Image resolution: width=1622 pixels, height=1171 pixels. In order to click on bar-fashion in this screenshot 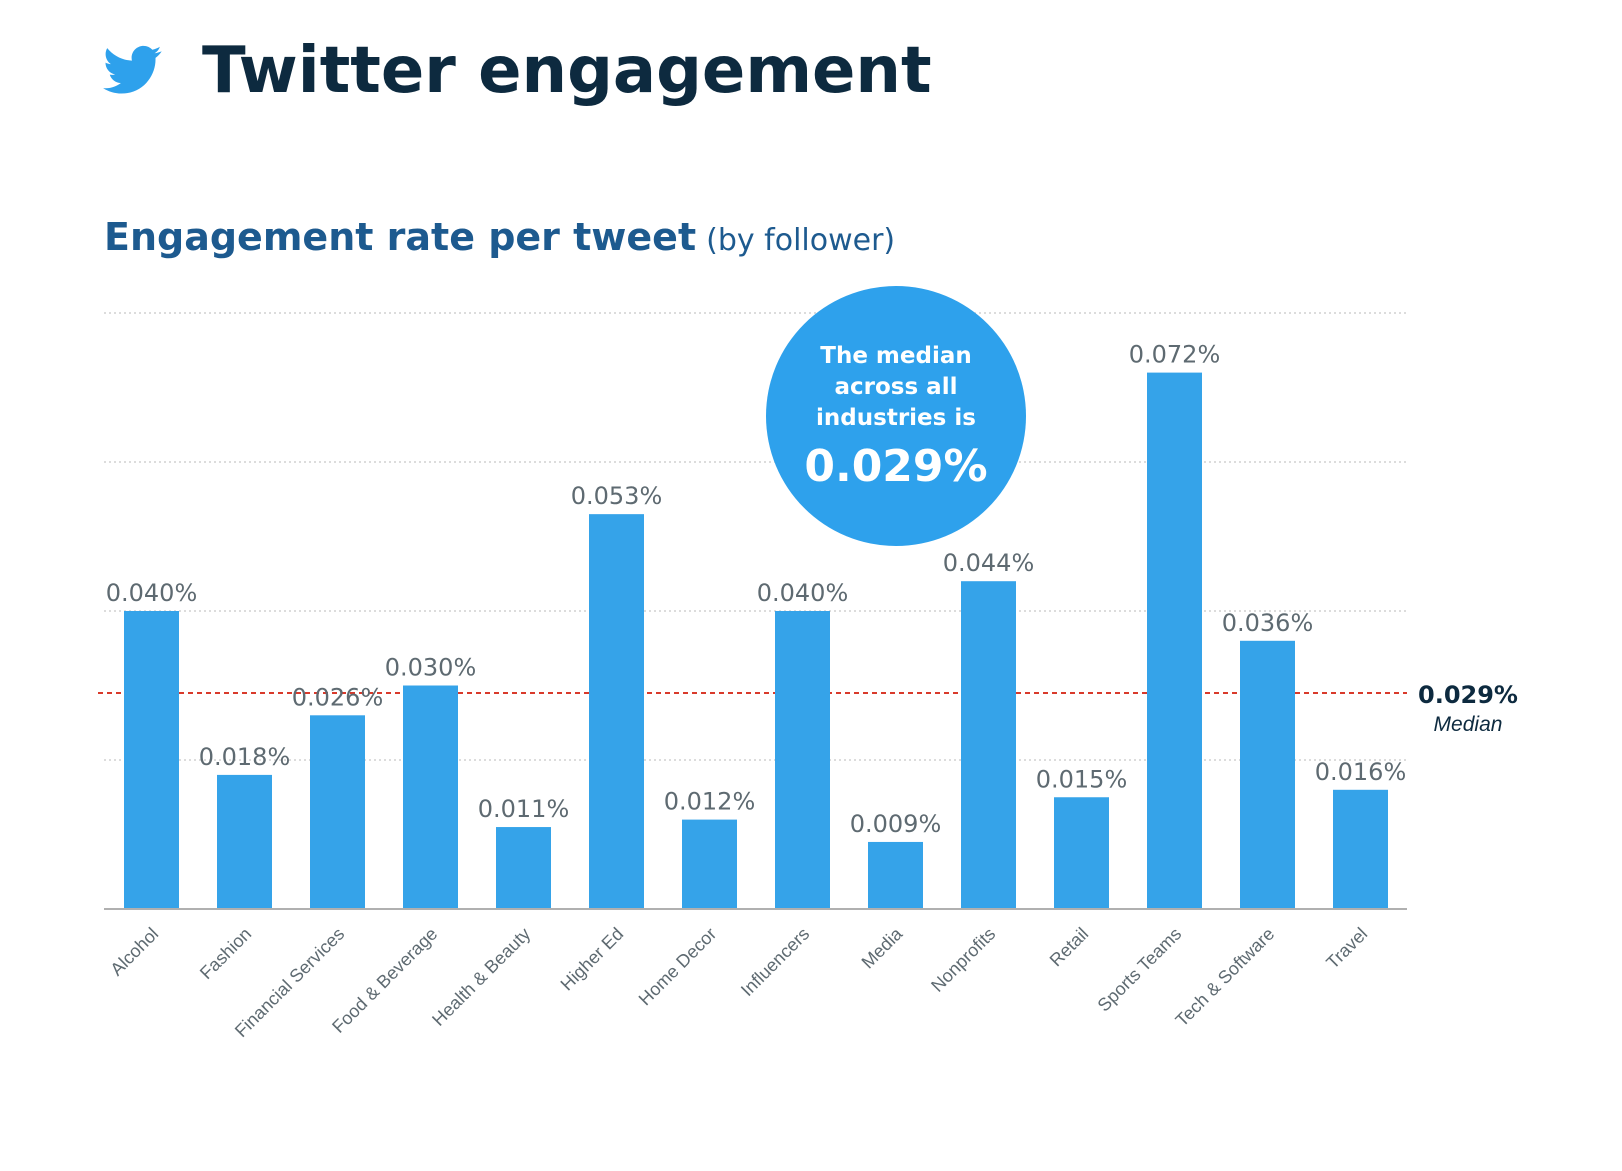, I will do `click(244, 841)`.